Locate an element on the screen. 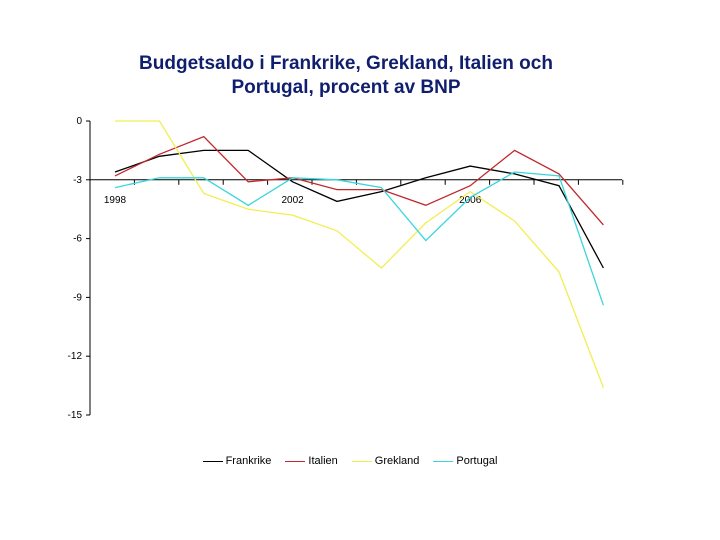  y-tick-label: -3 is located at coordinates (77, 180).